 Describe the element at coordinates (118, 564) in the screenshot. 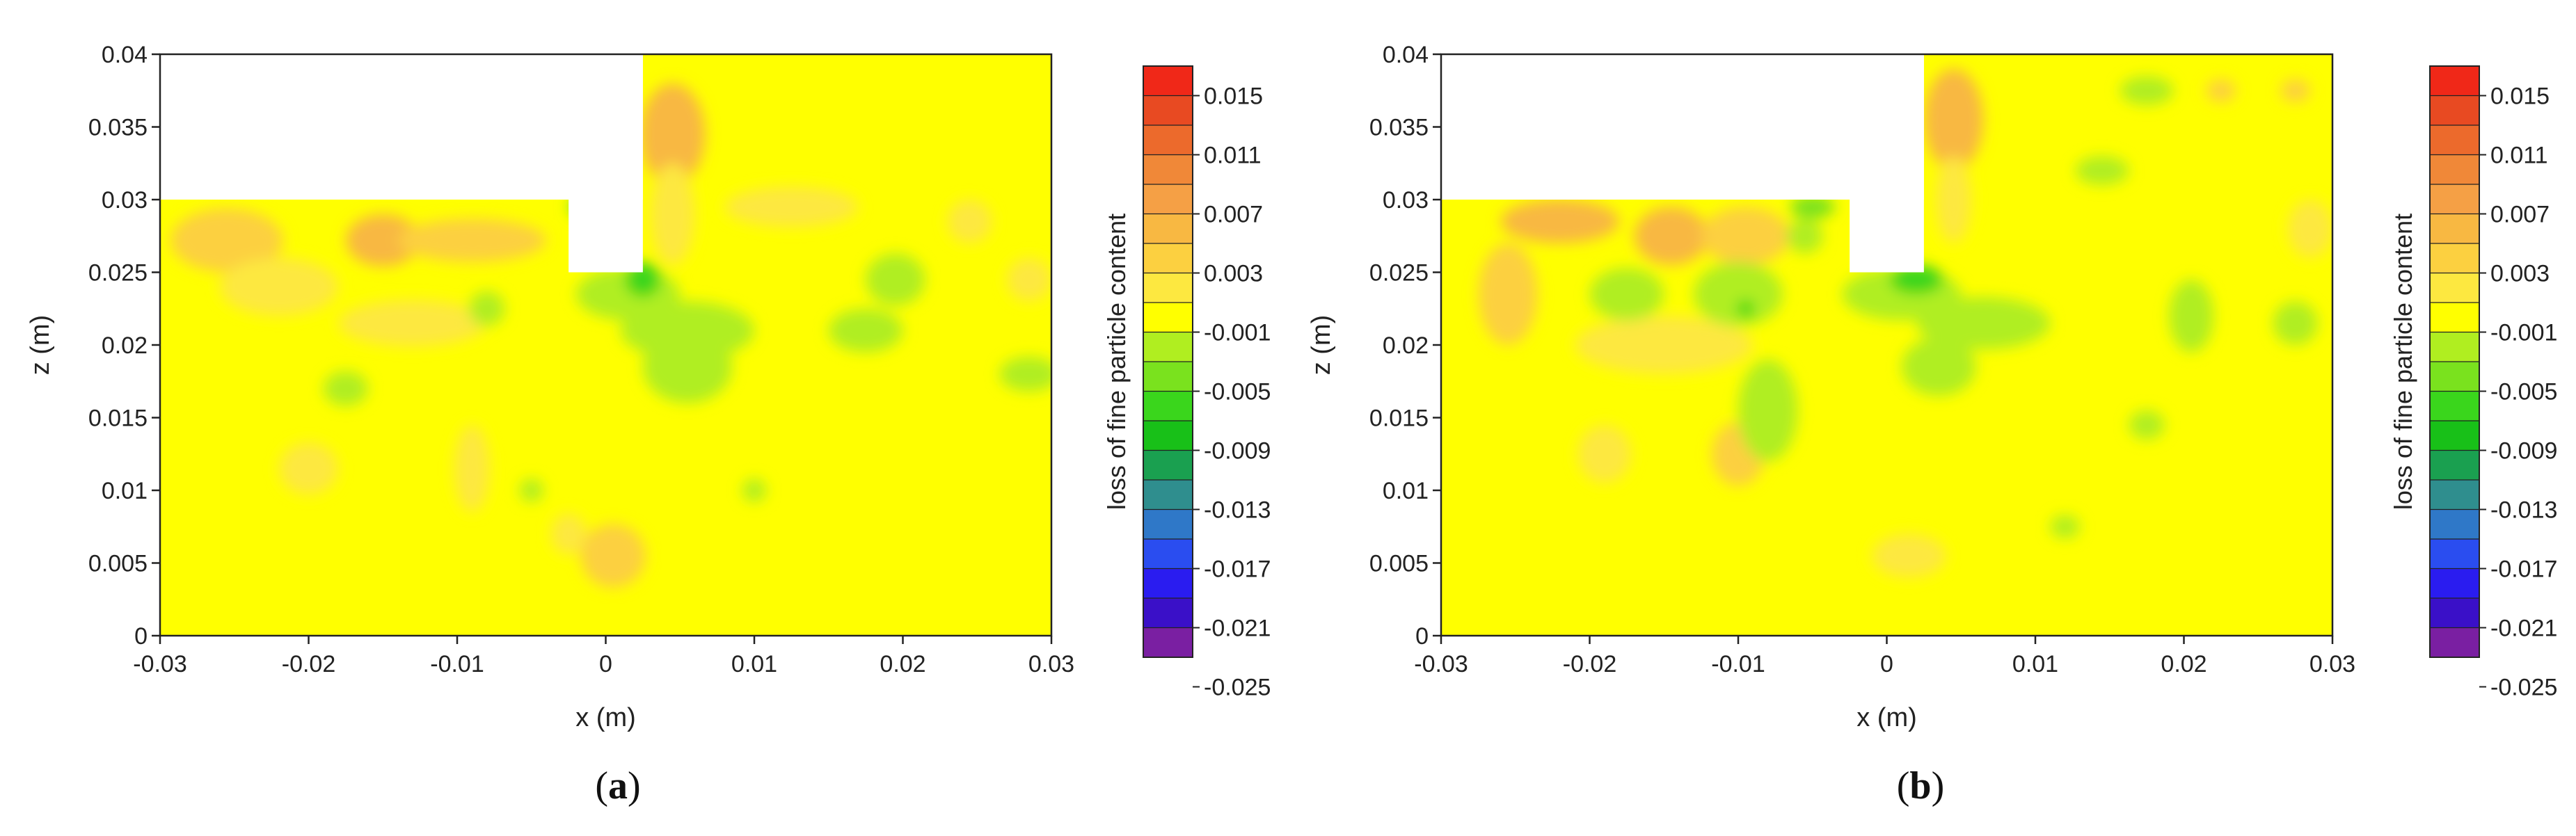

I see `y-tick-label: 0.005` at that location.